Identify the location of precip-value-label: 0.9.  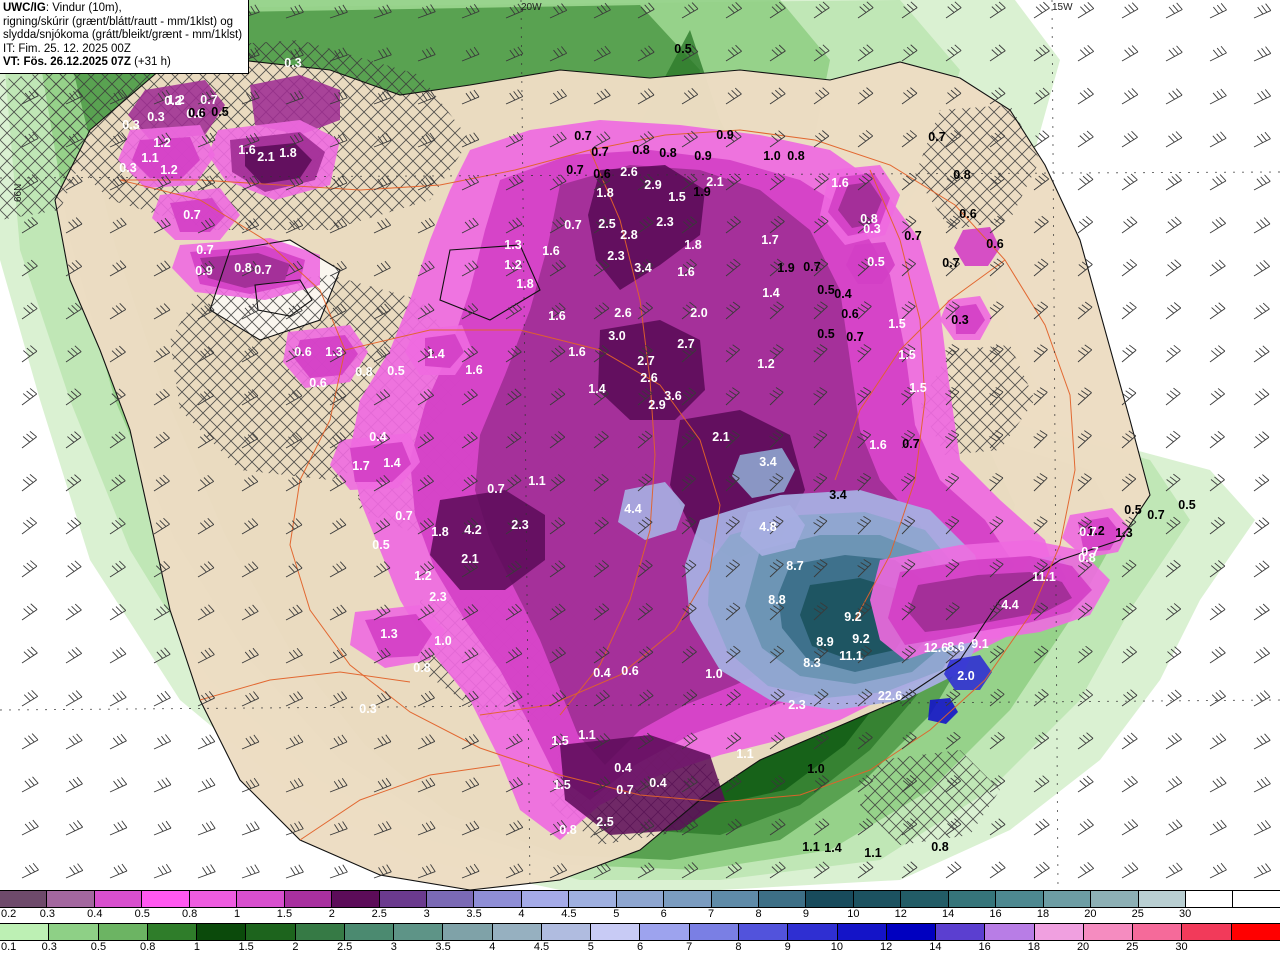
(703, 155).